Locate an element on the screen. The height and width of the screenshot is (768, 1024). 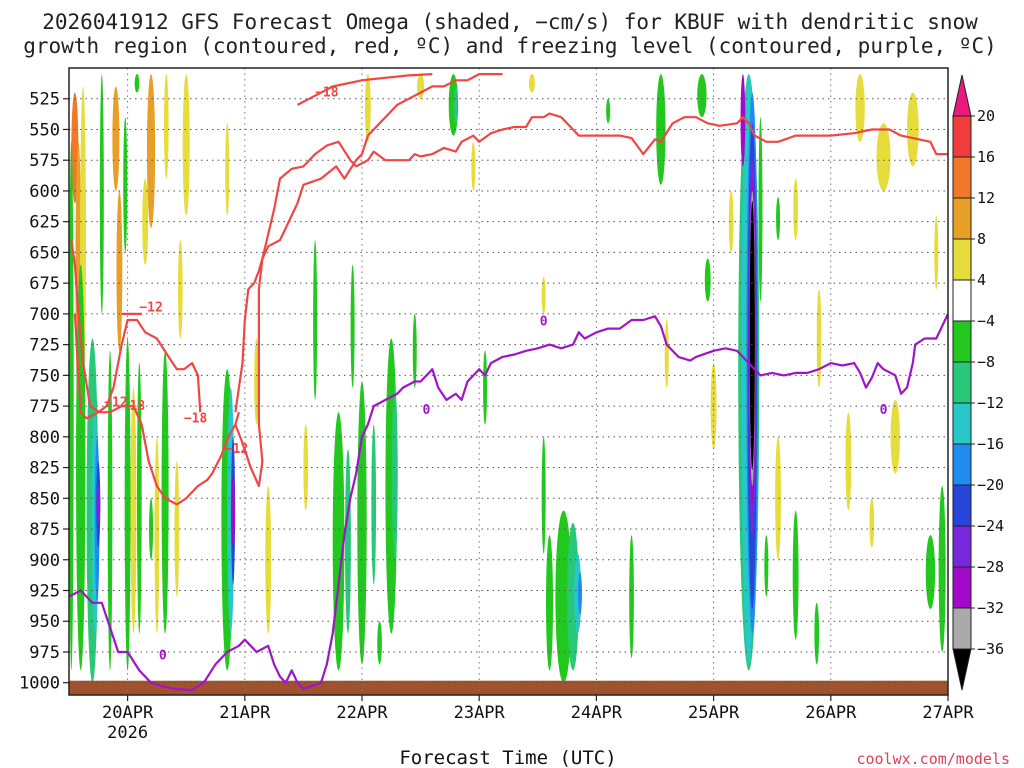
y-tick-label: 950 is located at coordinates (44, 622).